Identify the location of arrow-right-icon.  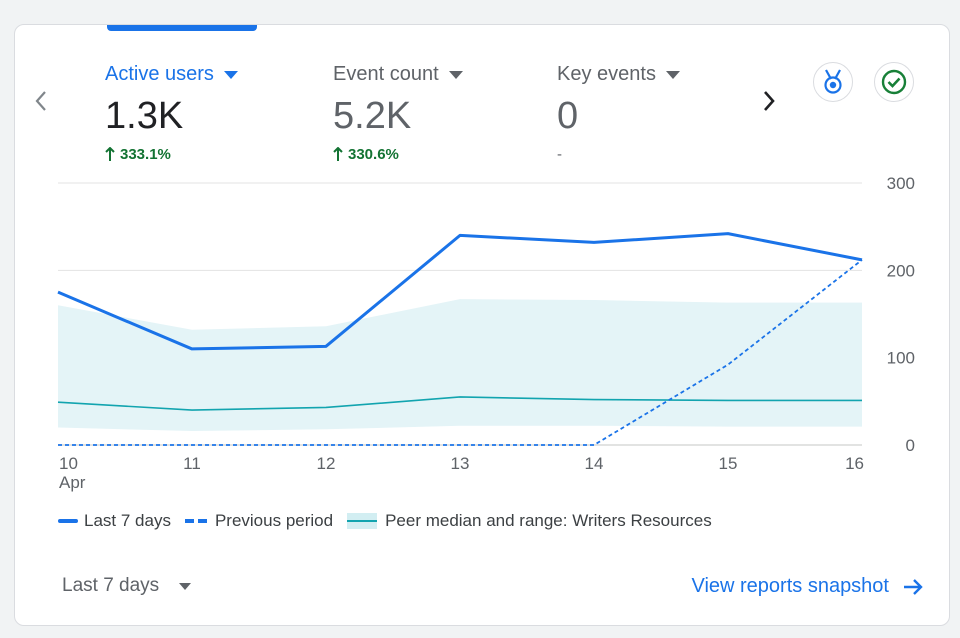
(913, 586).